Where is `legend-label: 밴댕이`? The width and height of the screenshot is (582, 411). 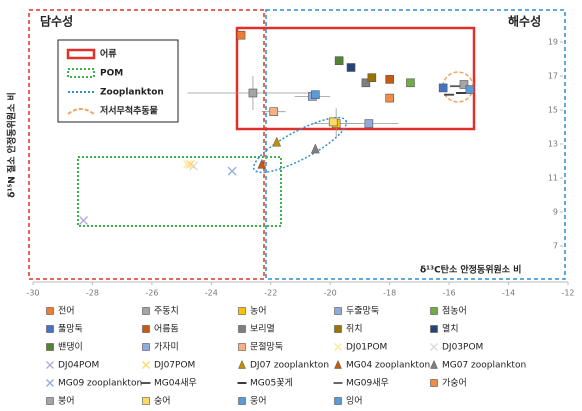 legend-label: 밴댕이 is located at coordinates (70, 347).